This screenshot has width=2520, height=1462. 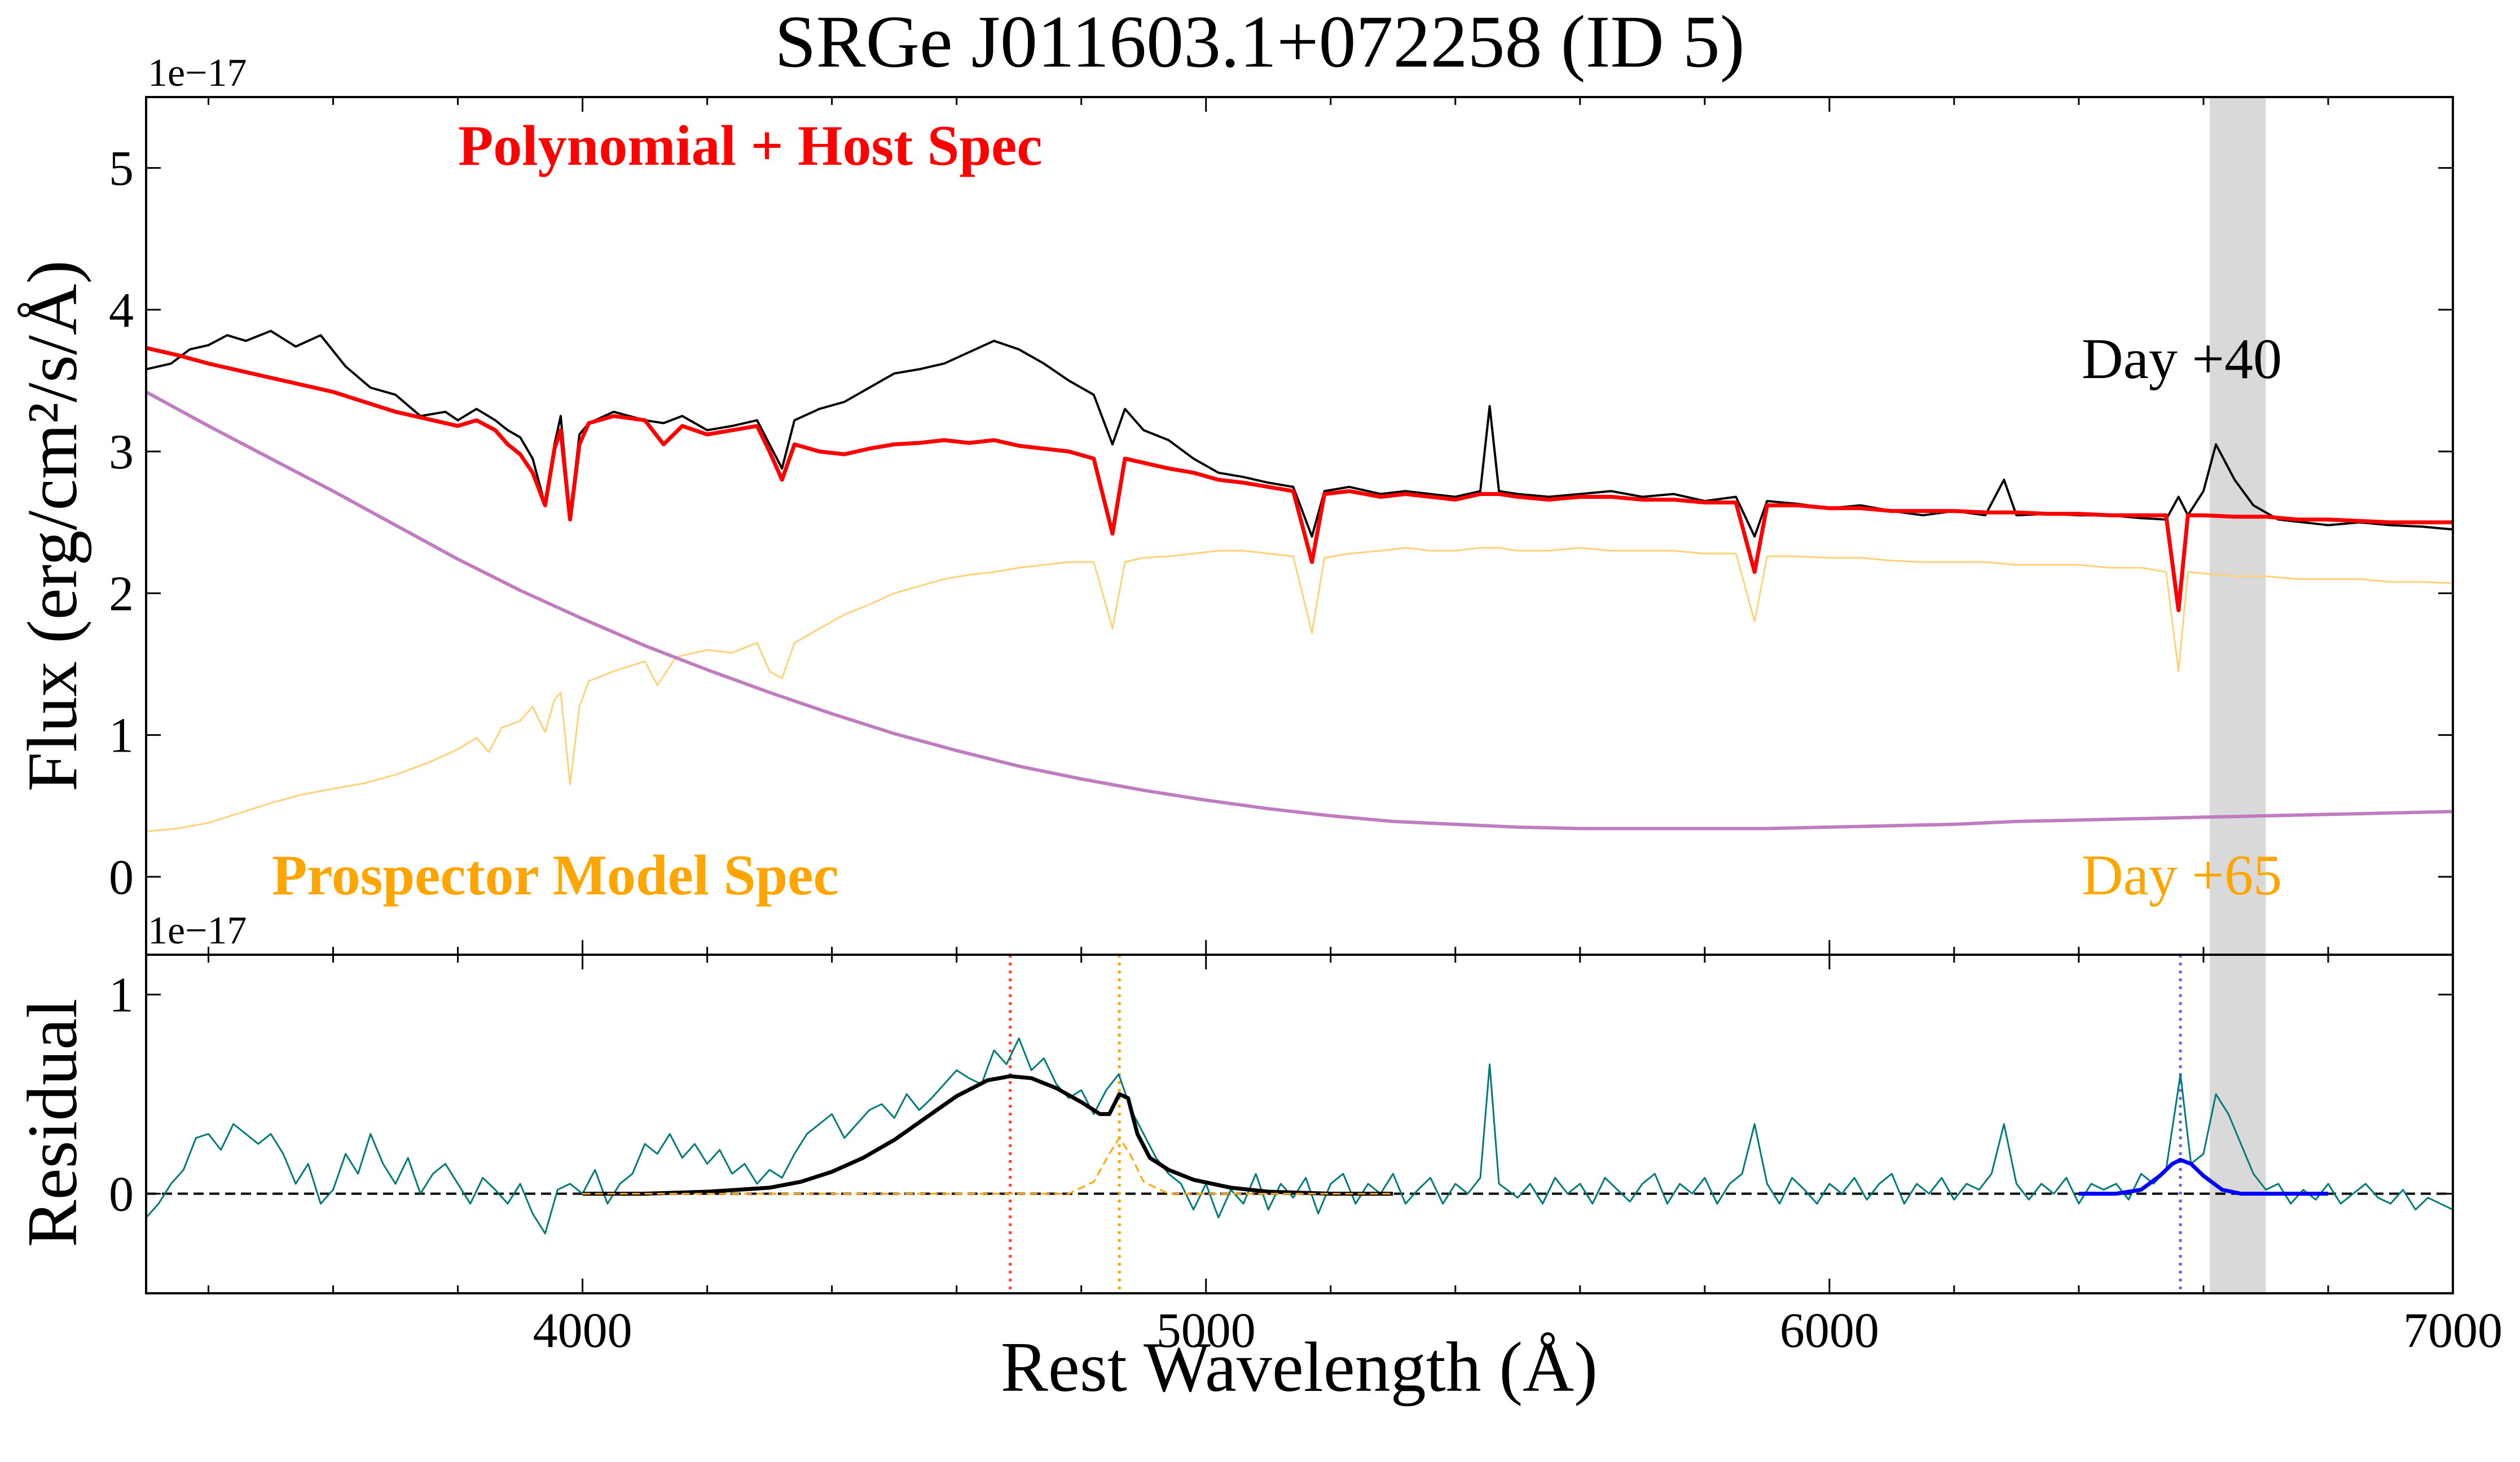 What do you see at coordinates (121, 310) in the screenshot?
I see `flux-ytick-label: 4` at bounding box center [121, 310].